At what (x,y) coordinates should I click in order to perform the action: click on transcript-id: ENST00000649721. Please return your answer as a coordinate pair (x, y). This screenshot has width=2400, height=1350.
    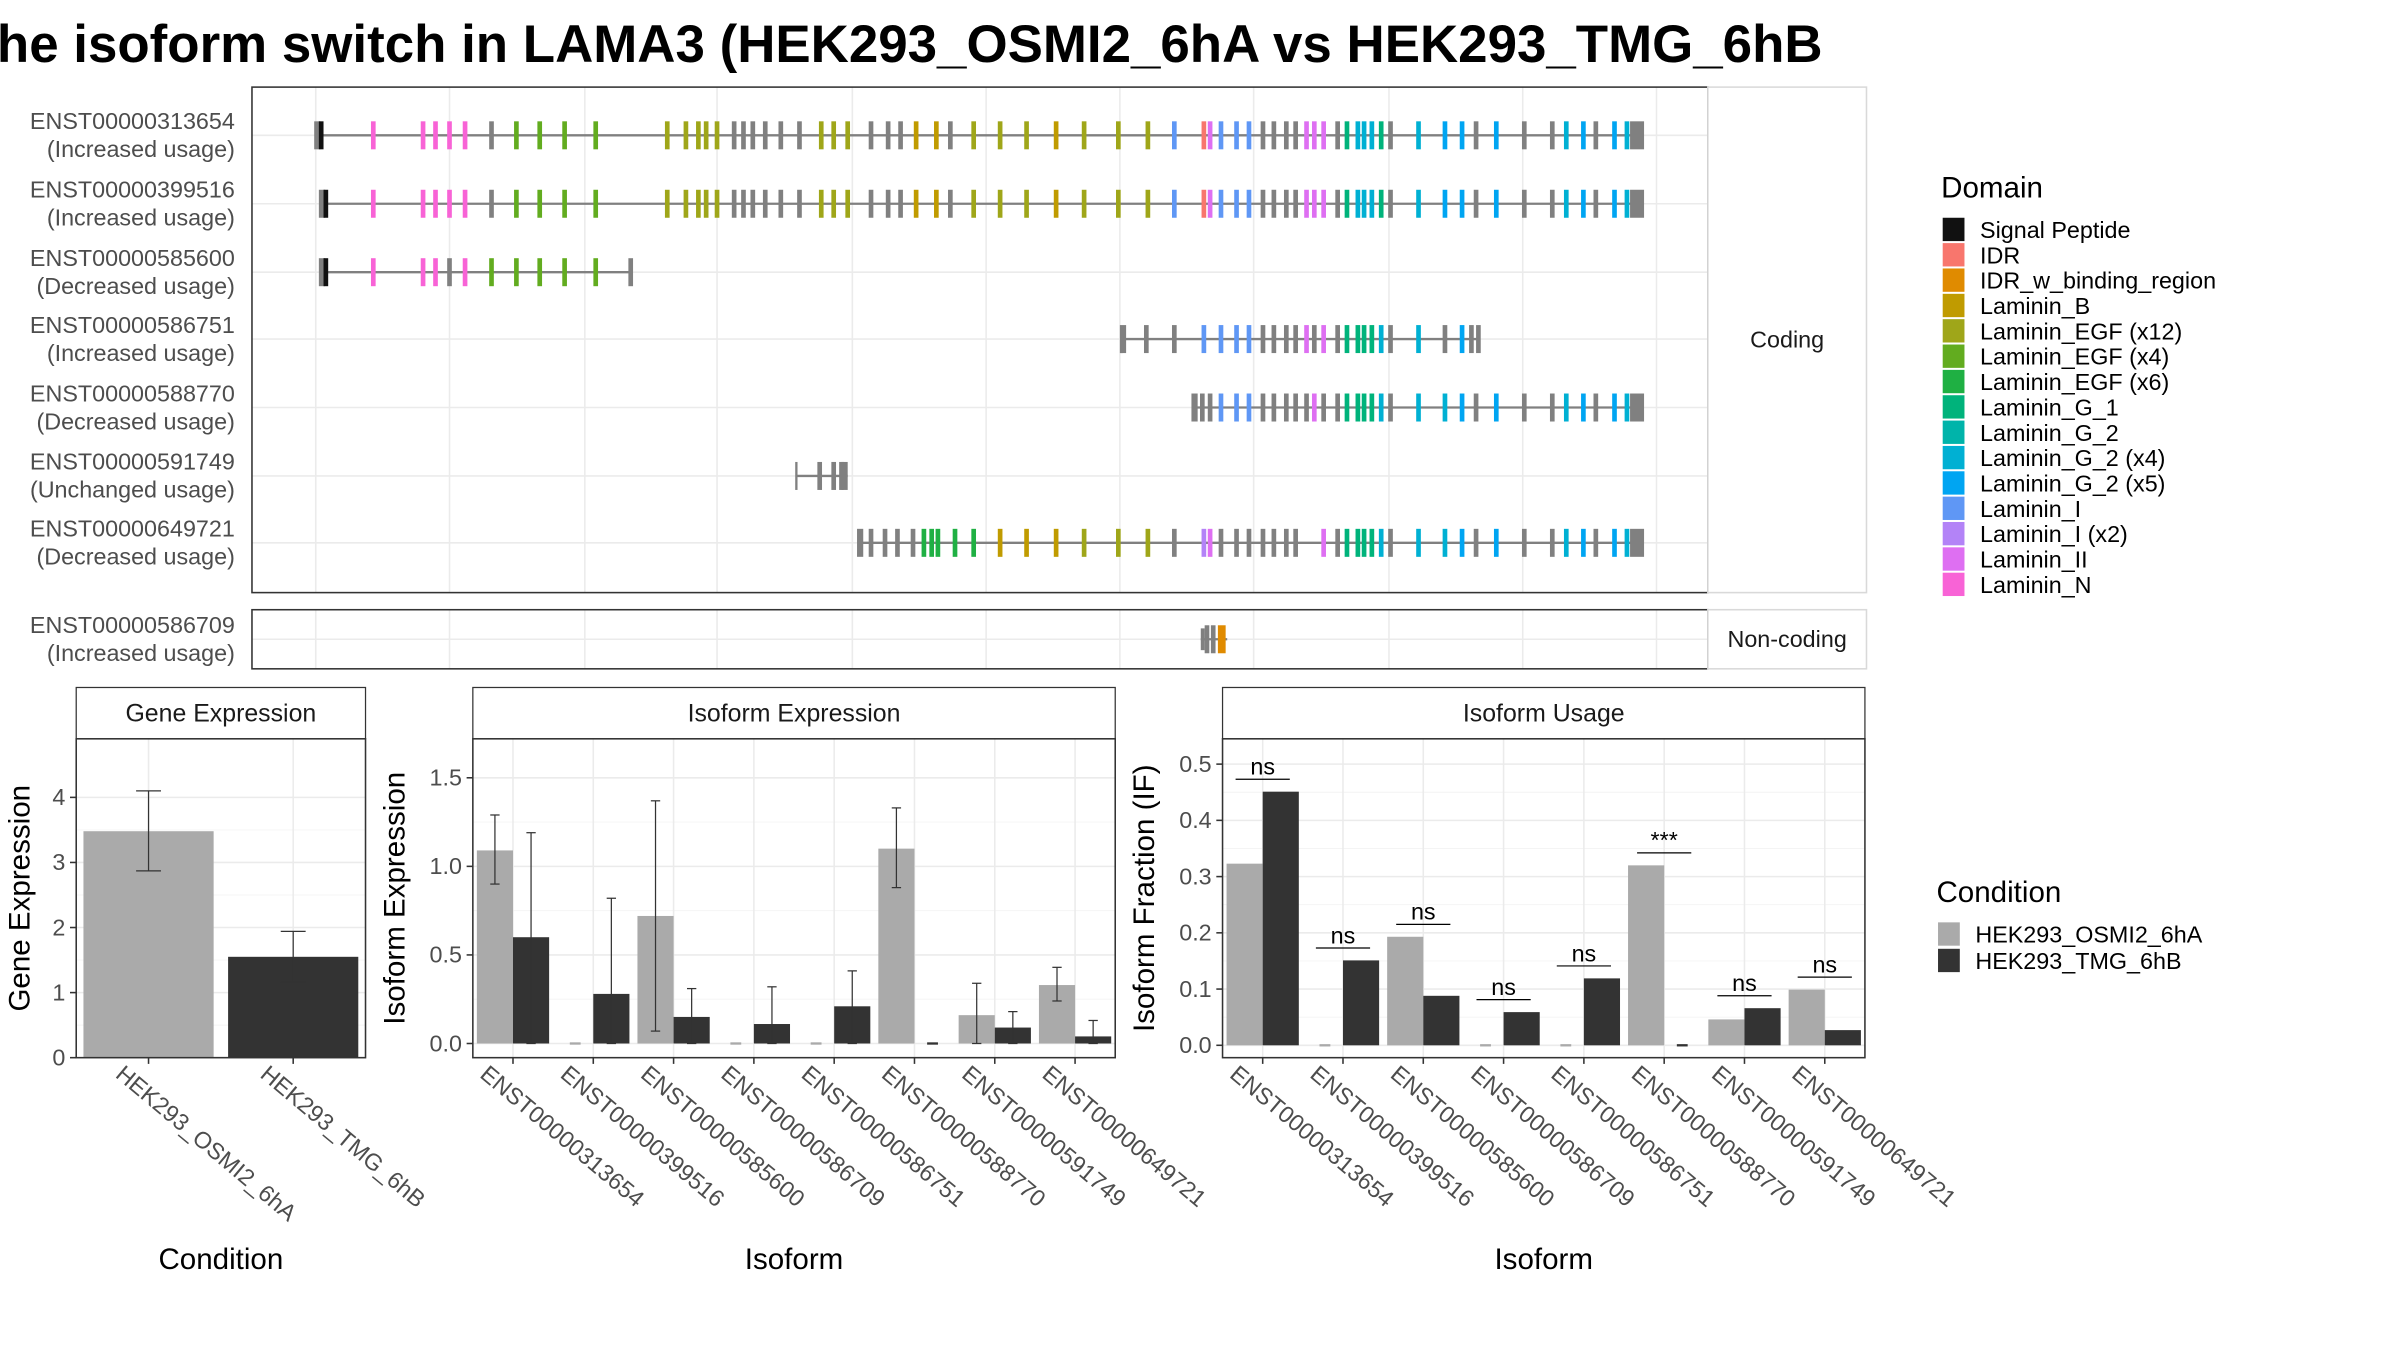
    Looking at the image, I should click on (132, 529).